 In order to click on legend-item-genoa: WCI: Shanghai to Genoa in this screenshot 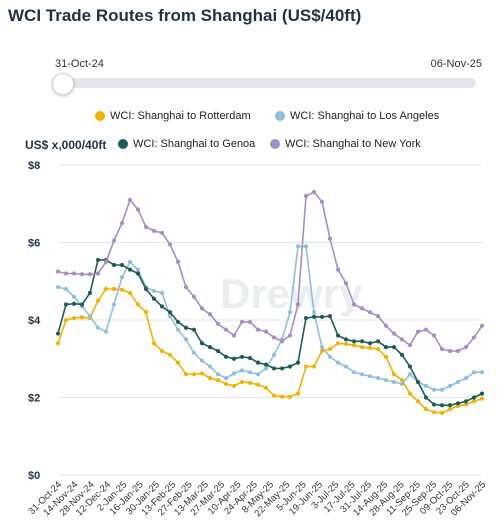, I will do `click(186, 144)`.